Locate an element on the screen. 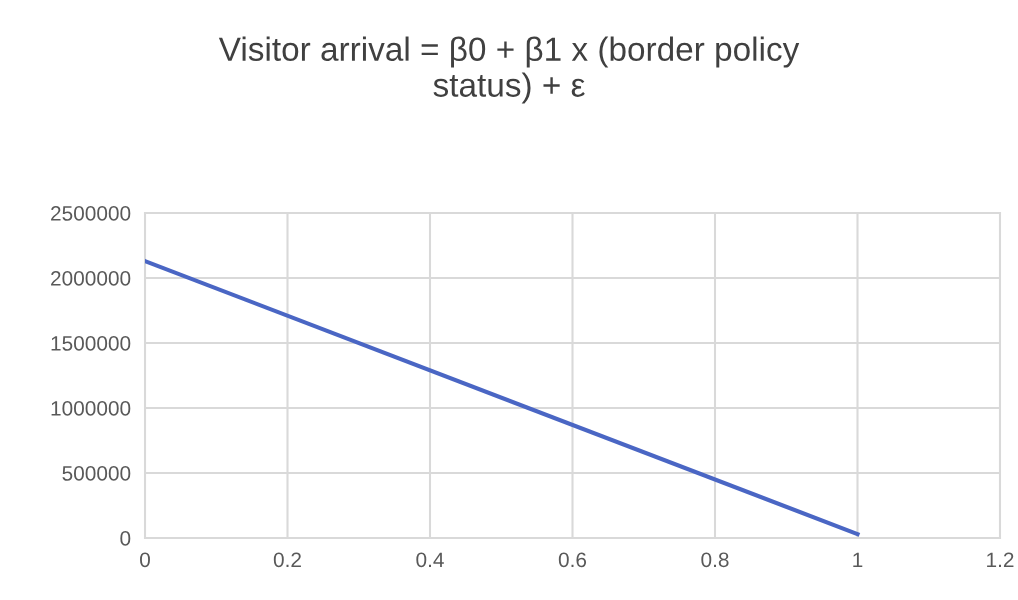 Image resolution: width=1018 pixels, height=600 pixels. y-tick-label: 2500000 is located at coordinates (91, 213).